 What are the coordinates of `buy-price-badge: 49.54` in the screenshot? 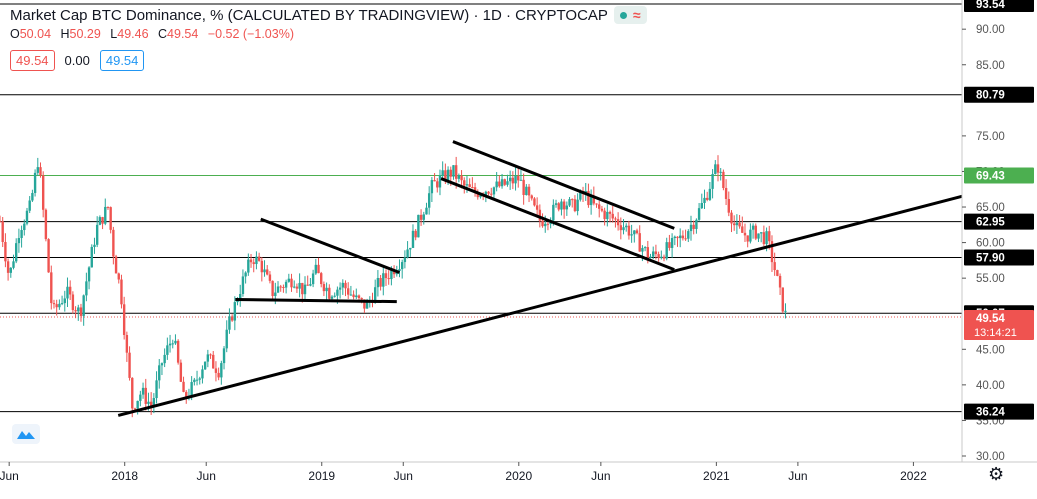 It's located at (122, 60).